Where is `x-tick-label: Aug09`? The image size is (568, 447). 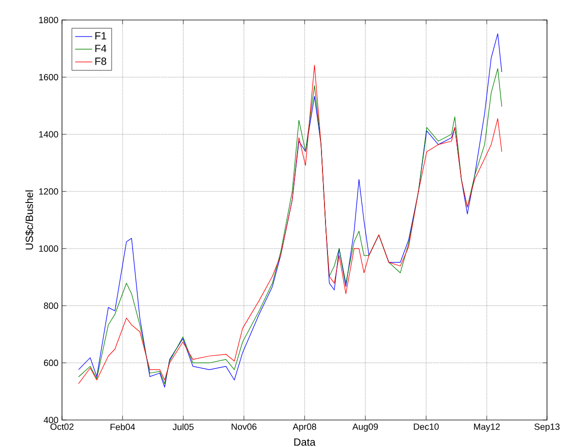 x-tick-label: Aug09 is located at coordinates (365, 428).